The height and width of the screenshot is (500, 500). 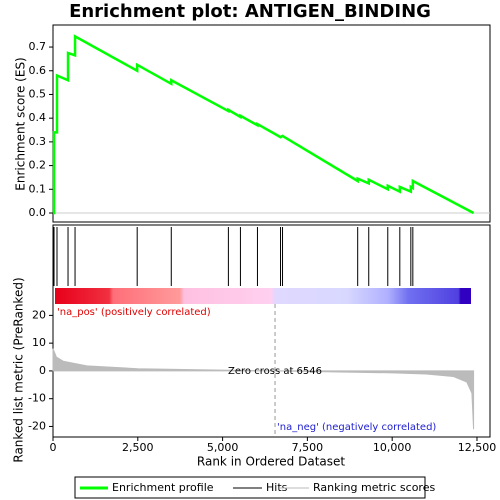 I want to click on y-tick-label: 0.2, so click(x=38, y=165).